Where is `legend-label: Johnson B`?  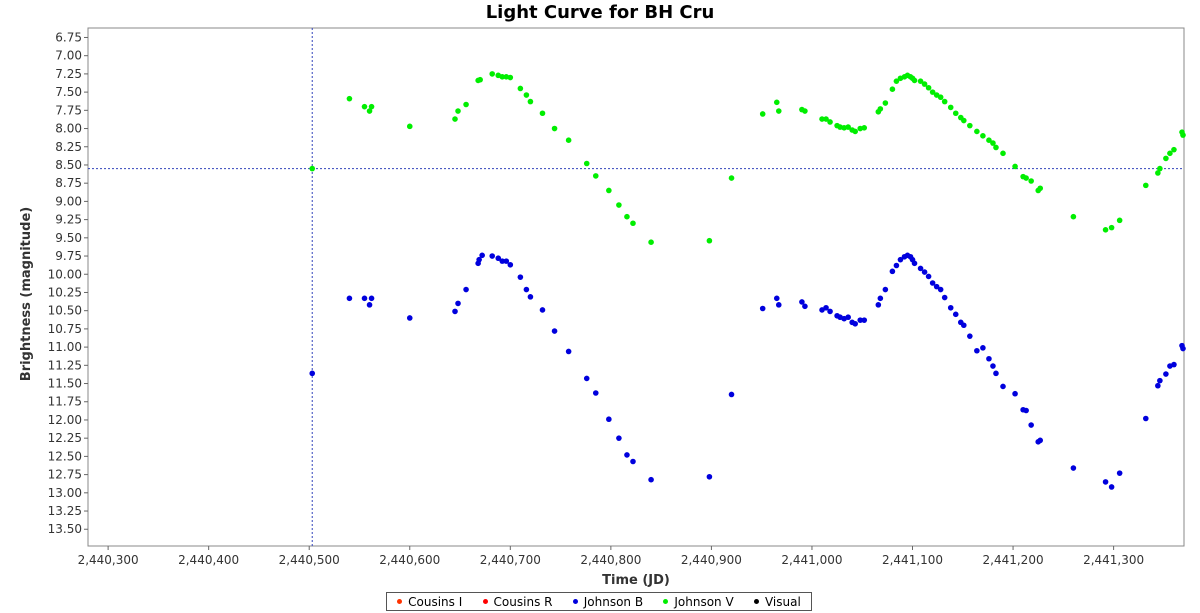
legend-label: Johnson B is located at coordinates (613, 601).